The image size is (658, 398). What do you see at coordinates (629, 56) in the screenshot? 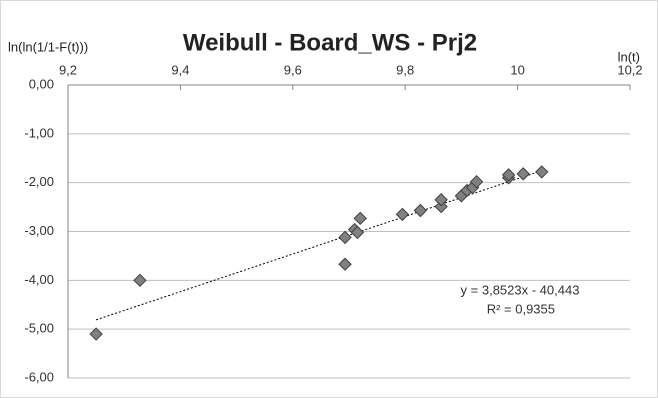
I see `x-axis-title: ln(t)` at bounding box center [629, 56].